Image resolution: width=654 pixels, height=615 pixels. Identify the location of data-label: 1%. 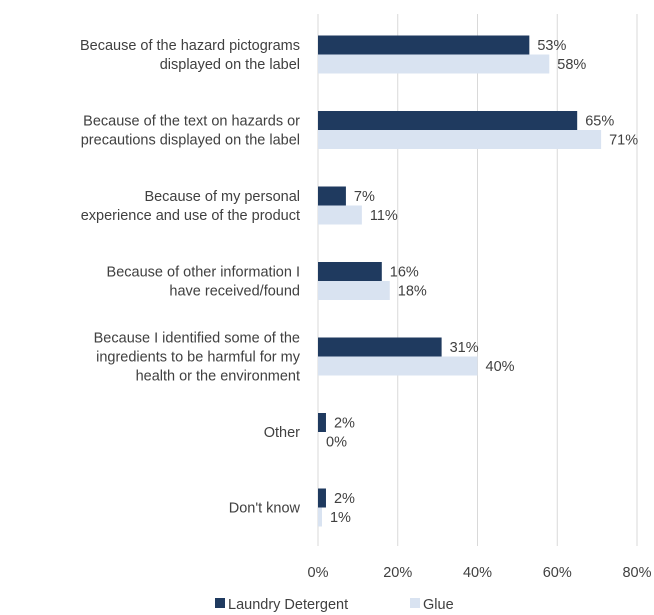
(340, 518).